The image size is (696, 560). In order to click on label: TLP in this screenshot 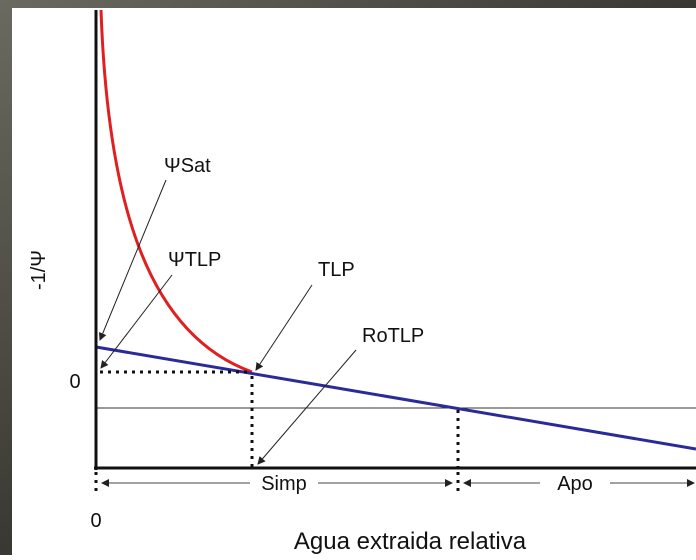, I will do `click(336, 270)`.